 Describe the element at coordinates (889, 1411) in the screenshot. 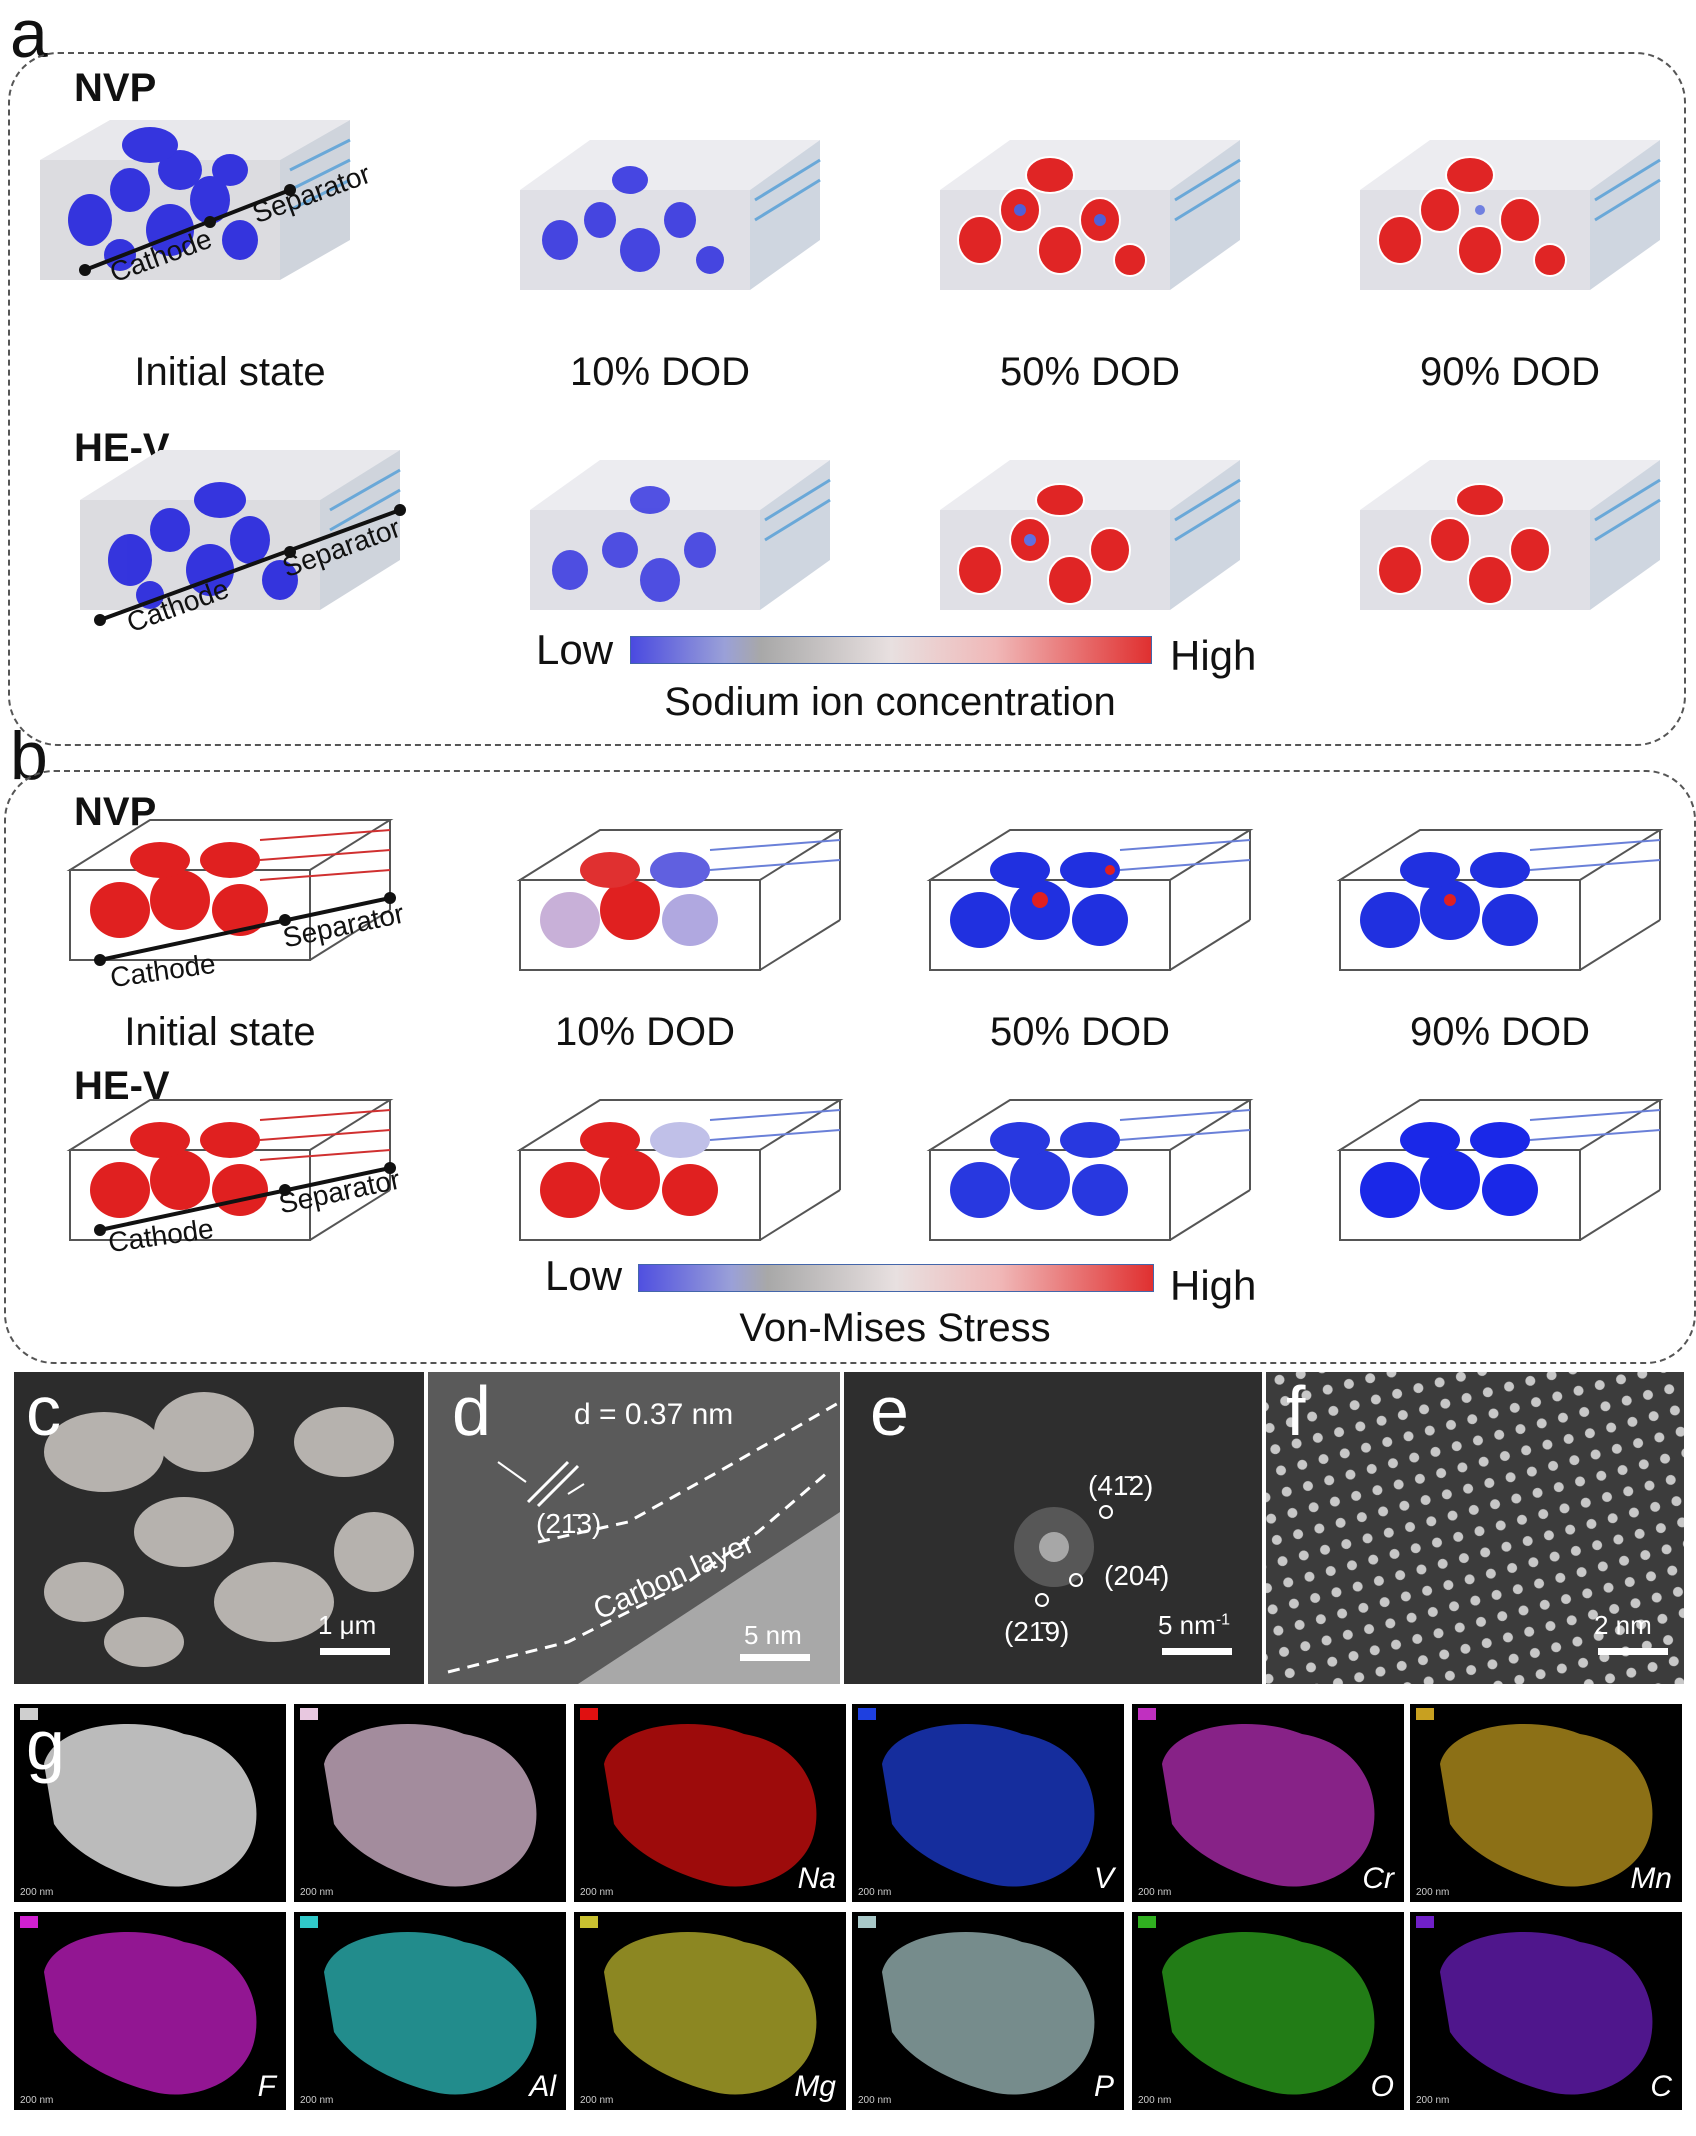

I see `panel-e-letter: e` at that location.